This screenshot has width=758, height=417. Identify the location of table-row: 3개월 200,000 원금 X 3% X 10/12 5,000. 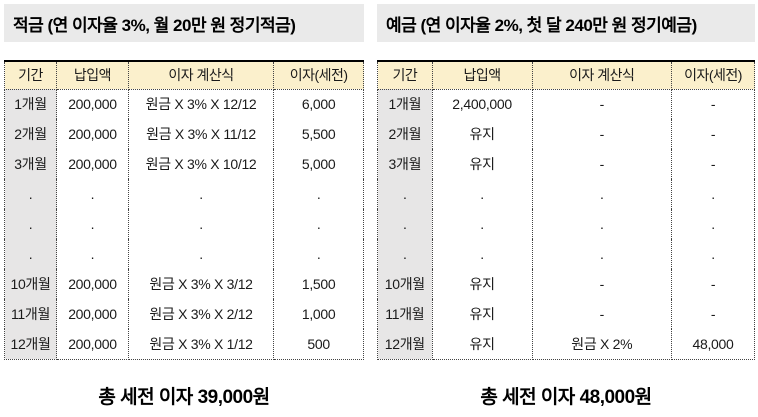
(183, 164).